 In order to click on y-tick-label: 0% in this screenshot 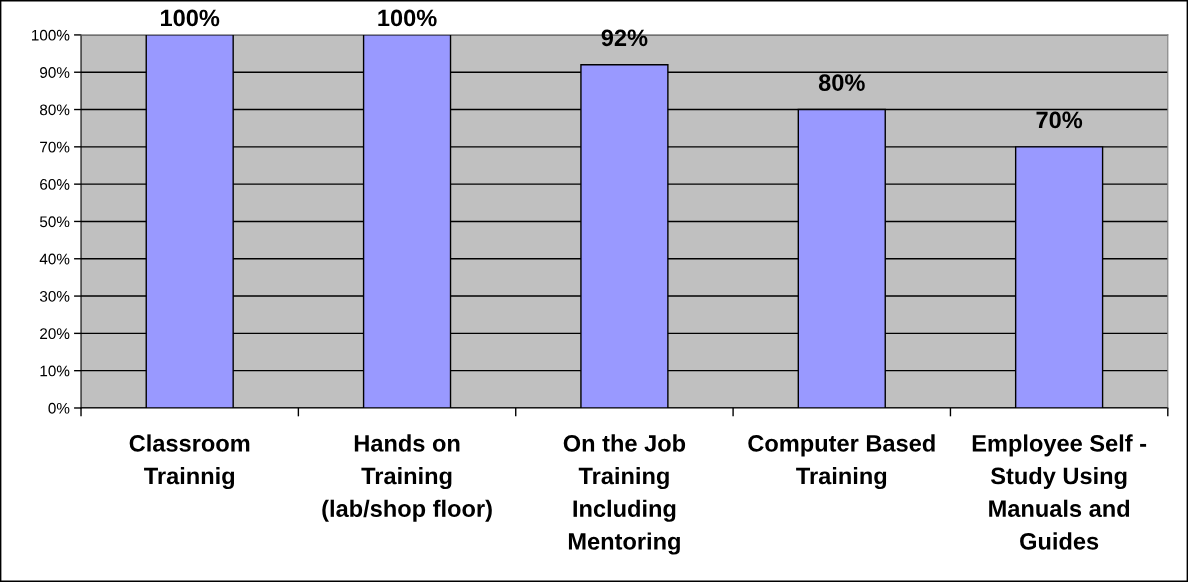, I will do `click(59, 408)`.